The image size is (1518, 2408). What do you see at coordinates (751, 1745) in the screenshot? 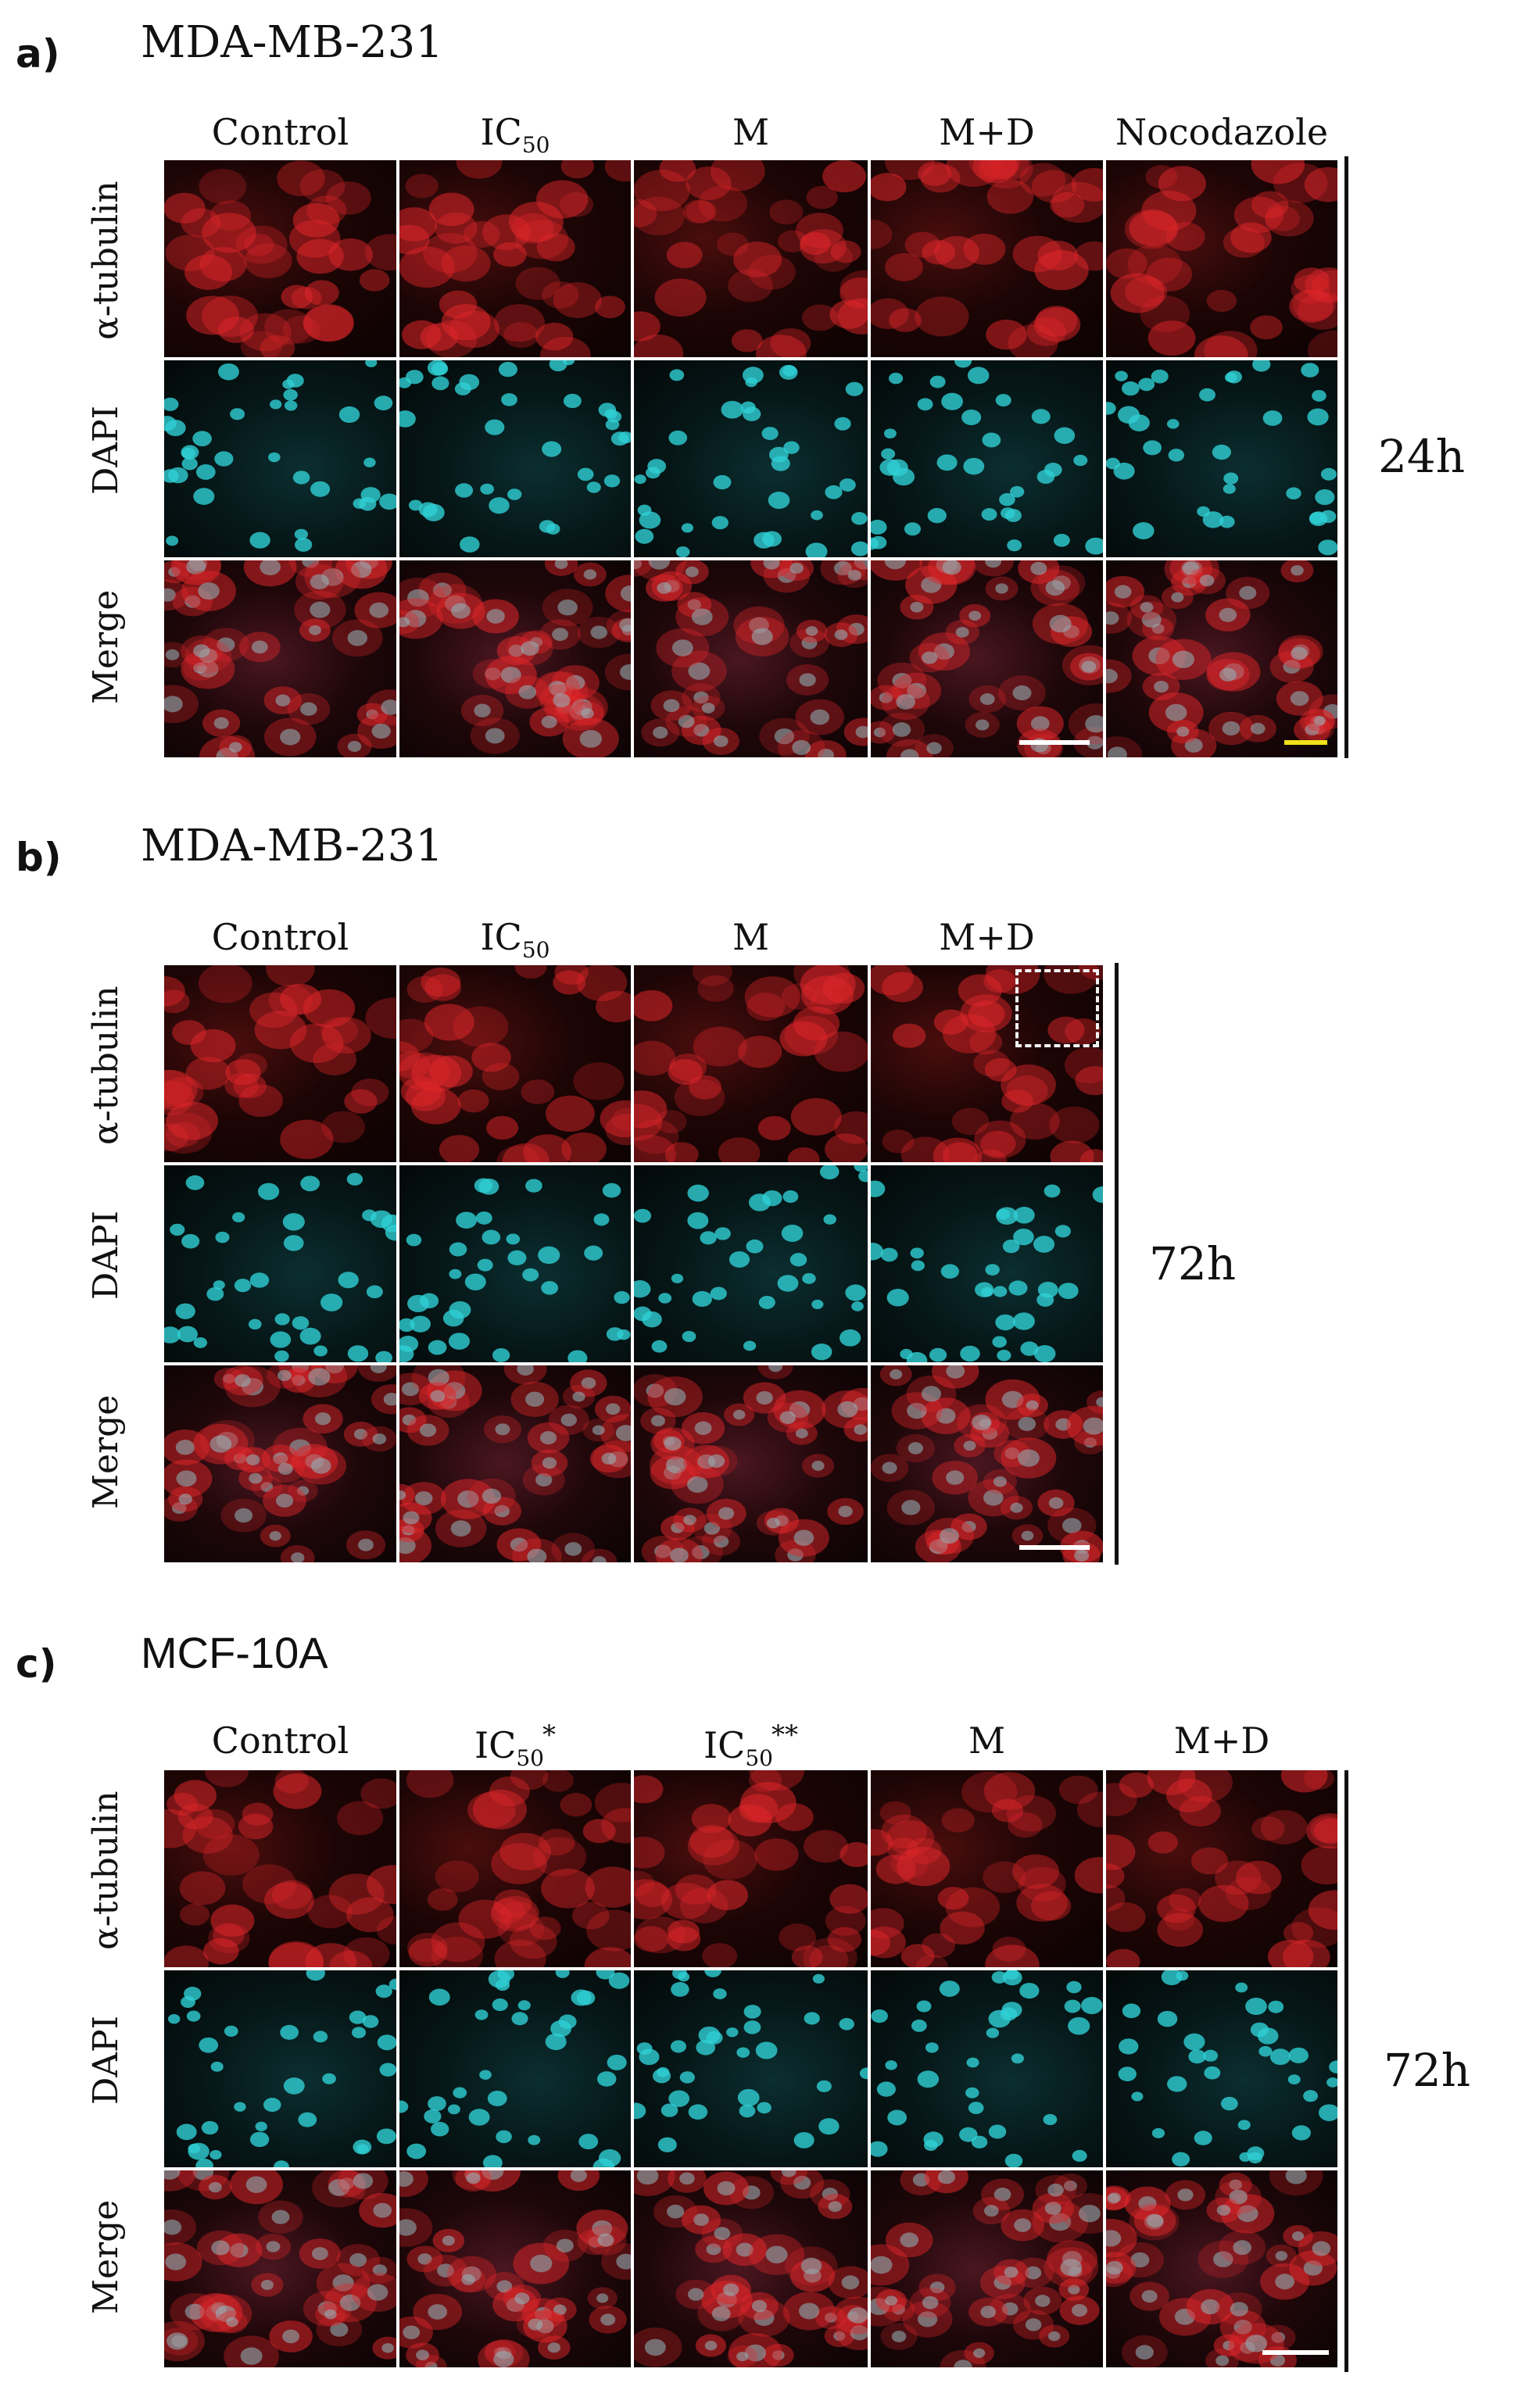
I see `column-label: IC50**` at bounding box center [751, 1745].